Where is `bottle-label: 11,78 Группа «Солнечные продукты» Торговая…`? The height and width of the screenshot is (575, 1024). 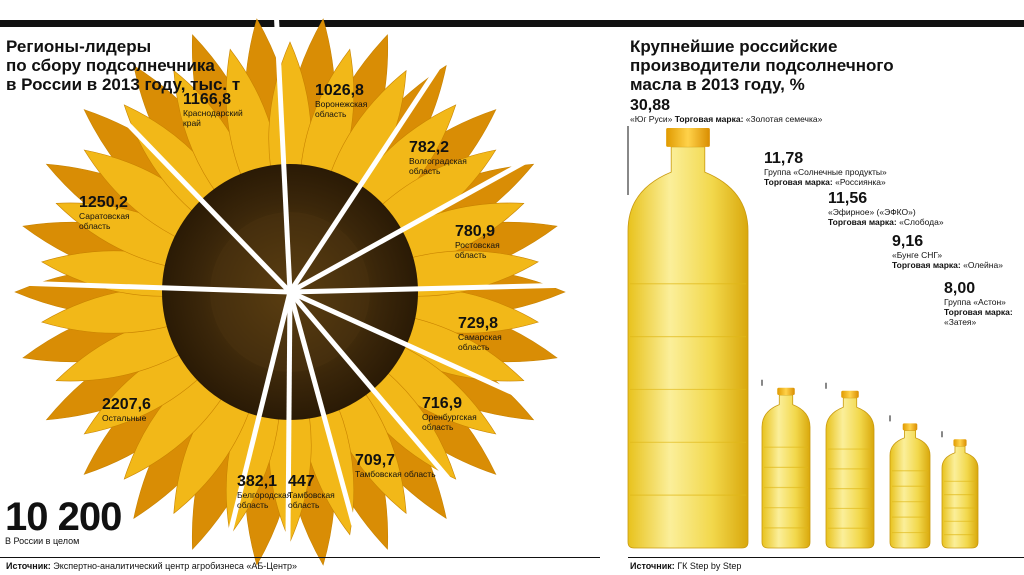 bottle-label: 11,78 Группа «Солнечные продукты» Торговая… is located at coordinates (825, 168).